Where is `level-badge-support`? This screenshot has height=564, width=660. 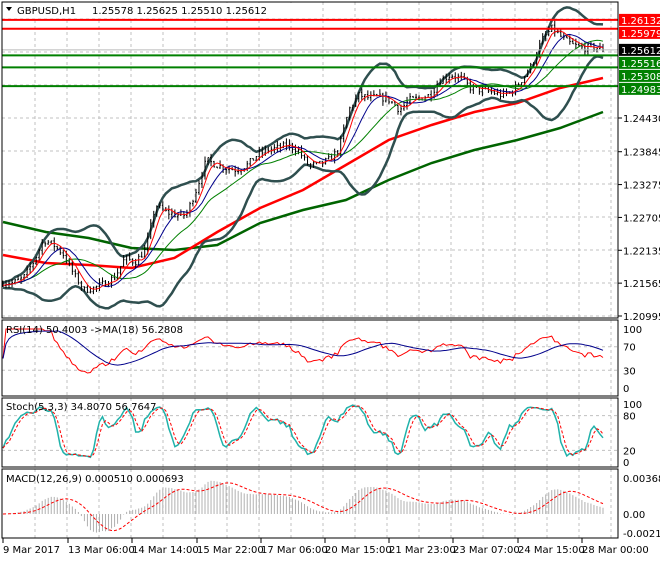 level-badge-support is located at coordinates (639, 88).